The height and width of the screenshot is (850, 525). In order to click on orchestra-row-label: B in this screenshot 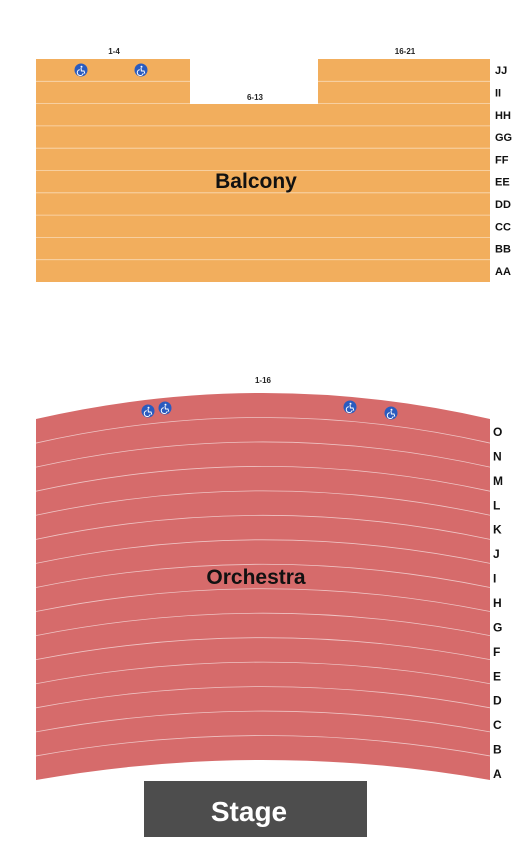, I will do `click(497, 750)`.